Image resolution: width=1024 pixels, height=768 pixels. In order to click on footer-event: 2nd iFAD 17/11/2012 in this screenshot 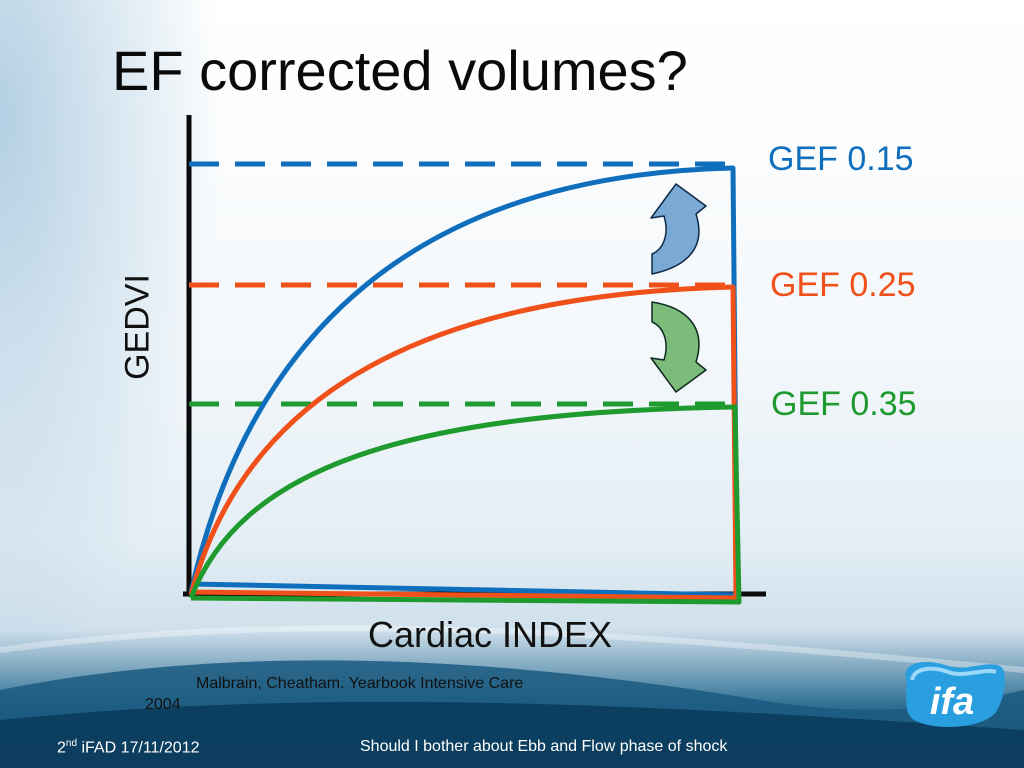, I will do `click(128, 747)`.